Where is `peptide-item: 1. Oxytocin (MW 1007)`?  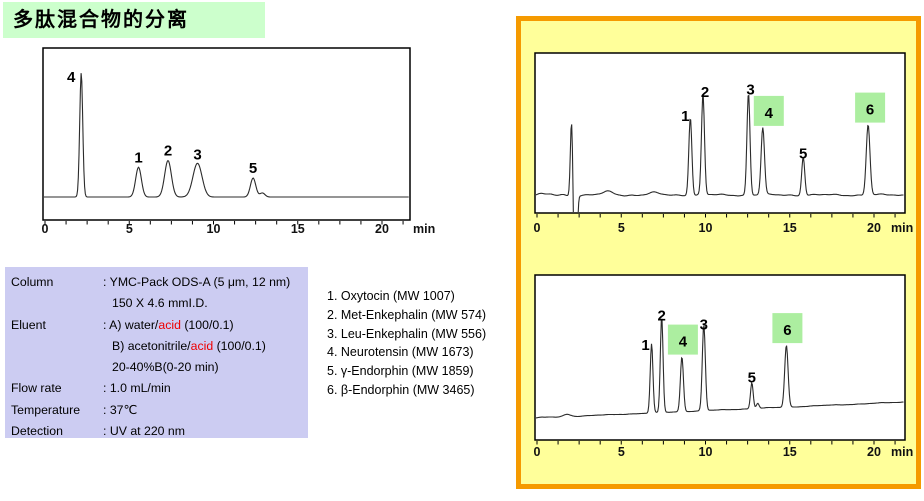 peptide-item: 1. Oxytocin (MW 1007) is located at coordinates (391, 296).